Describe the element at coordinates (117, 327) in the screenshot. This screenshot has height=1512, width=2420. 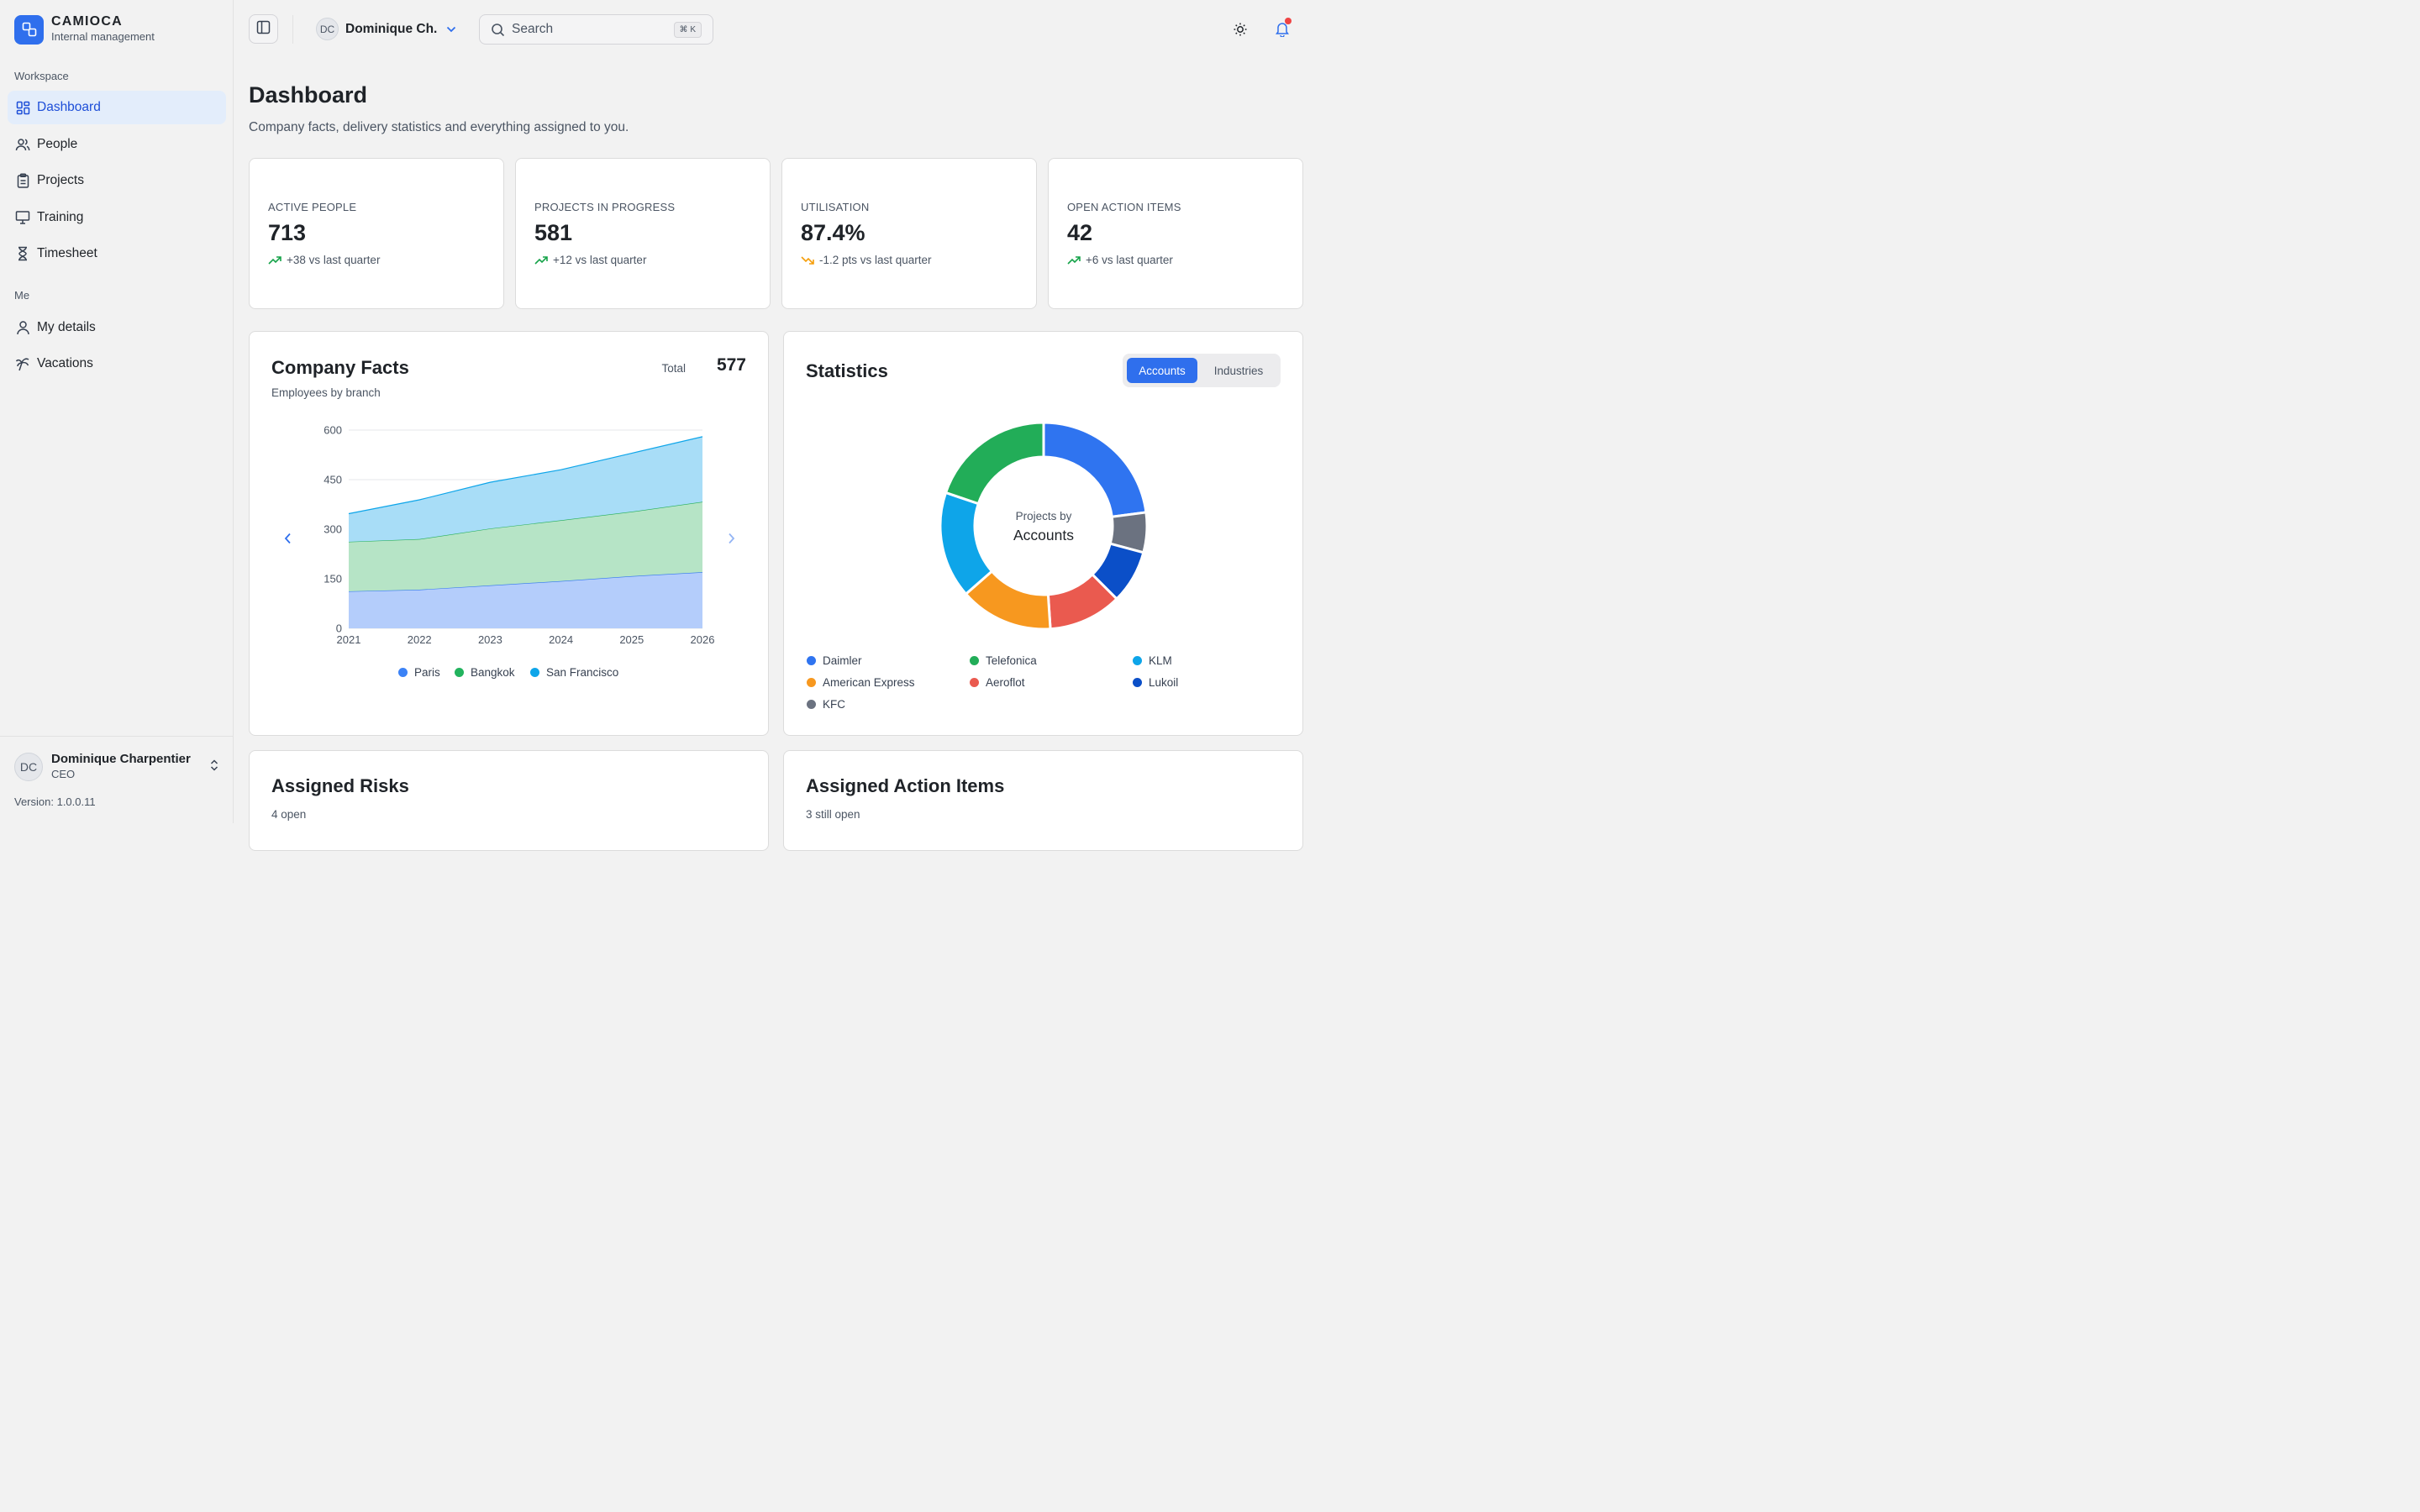
I see `sidebar-item-my-details: My details` at that location.